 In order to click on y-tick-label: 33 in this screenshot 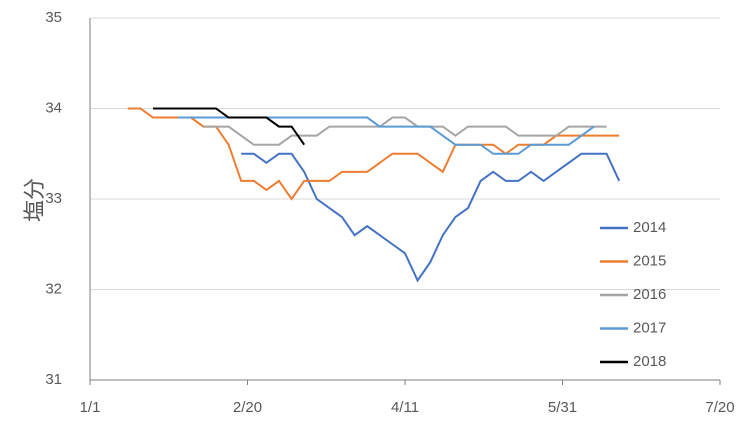, I will do `click(53, 198)`.